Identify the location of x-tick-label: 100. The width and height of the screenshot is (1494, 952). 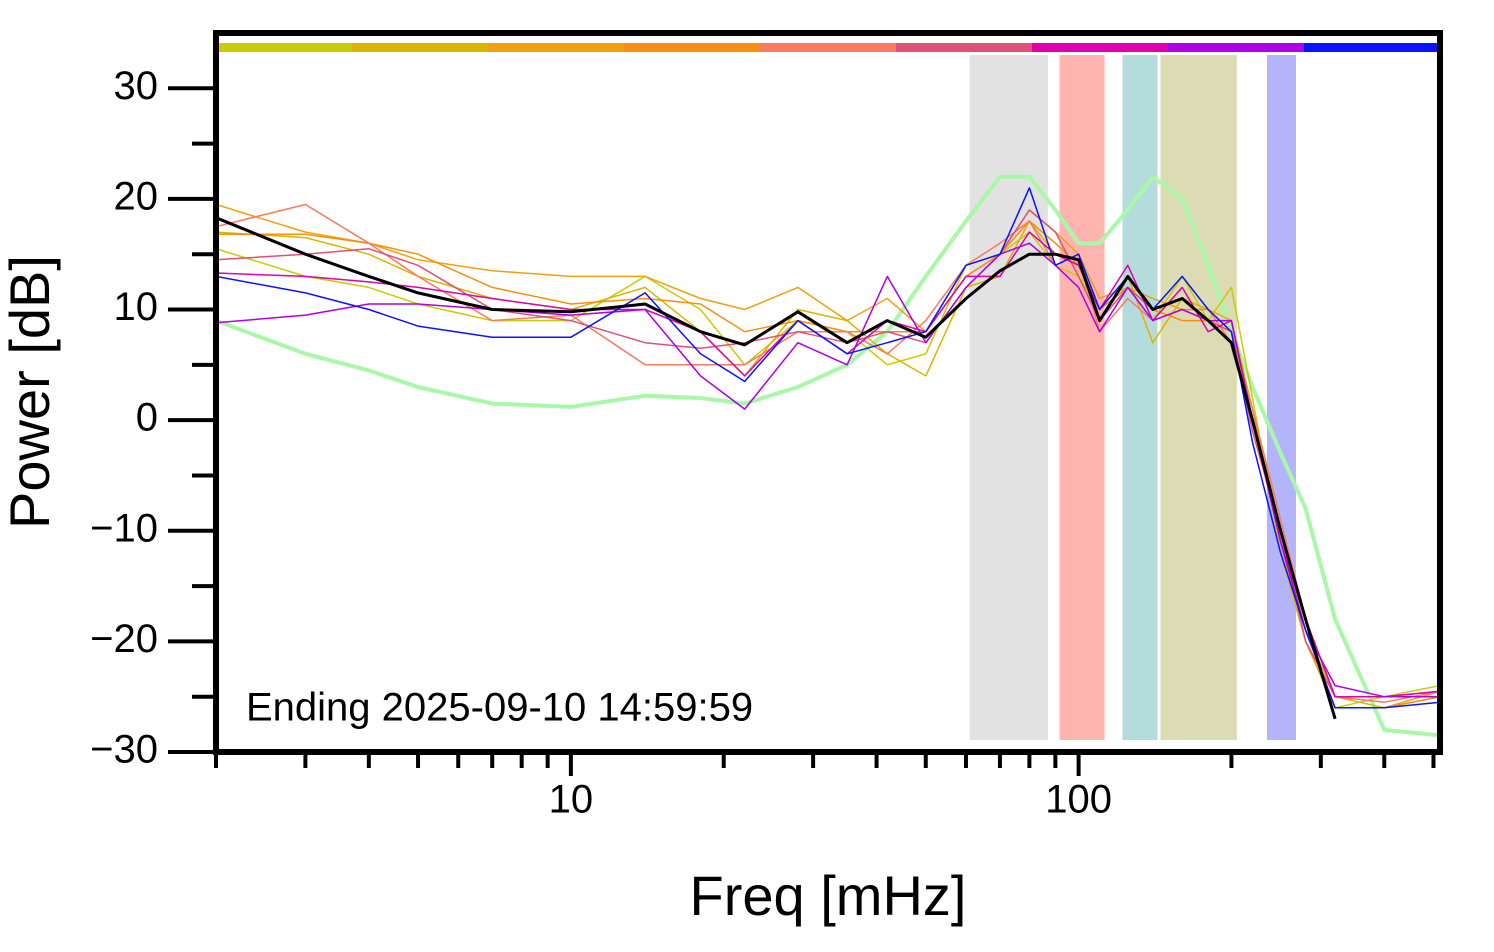
(1078, 800).